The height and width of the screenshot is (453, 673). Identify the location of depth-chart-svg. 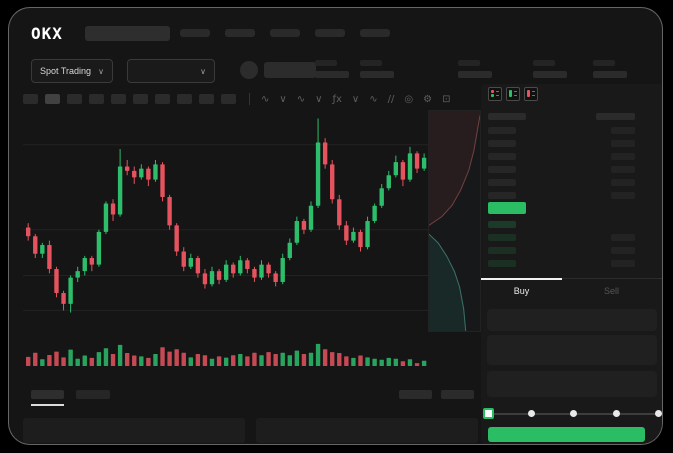
(454, 221).